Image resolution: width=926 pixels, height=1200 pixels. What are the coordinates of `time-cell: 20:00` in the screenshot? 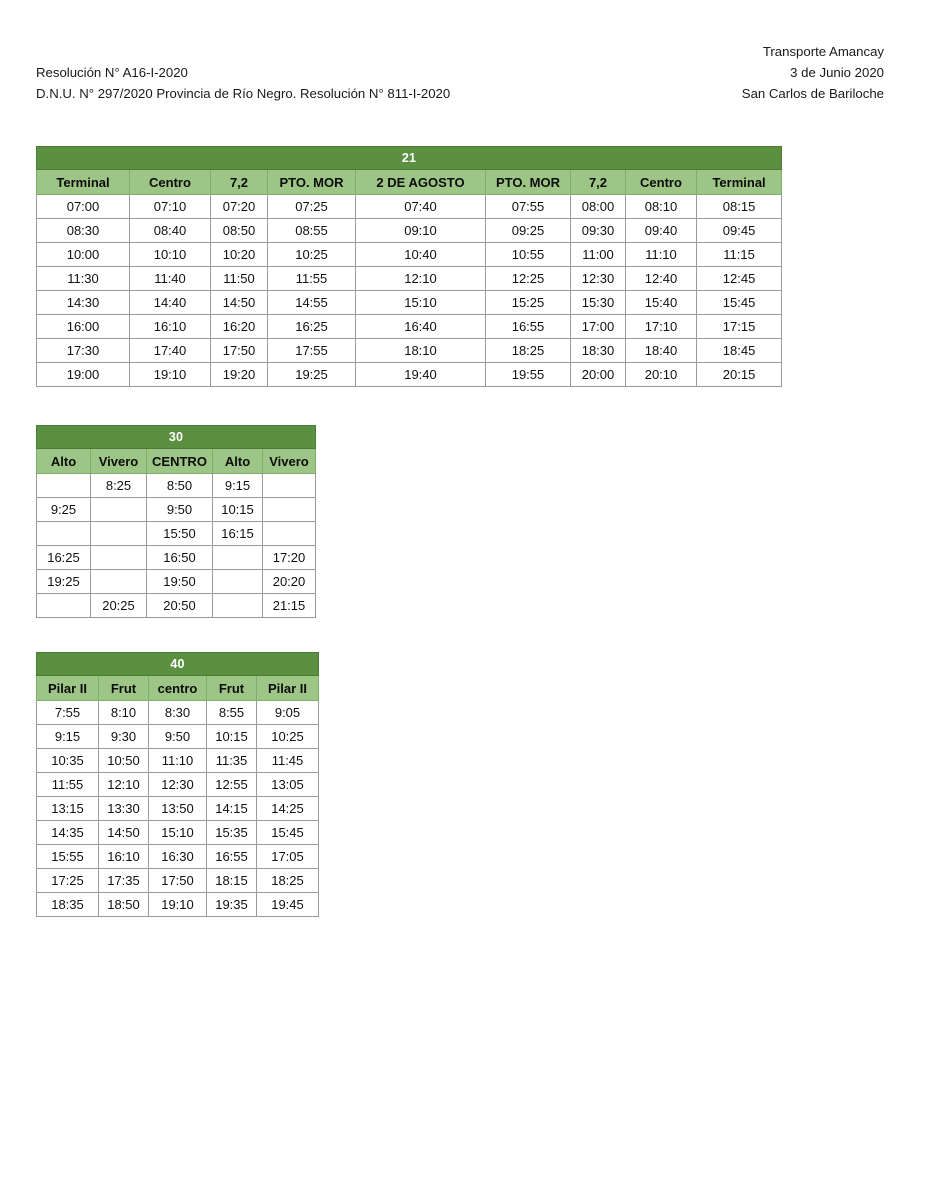 It's located at (598, 374).